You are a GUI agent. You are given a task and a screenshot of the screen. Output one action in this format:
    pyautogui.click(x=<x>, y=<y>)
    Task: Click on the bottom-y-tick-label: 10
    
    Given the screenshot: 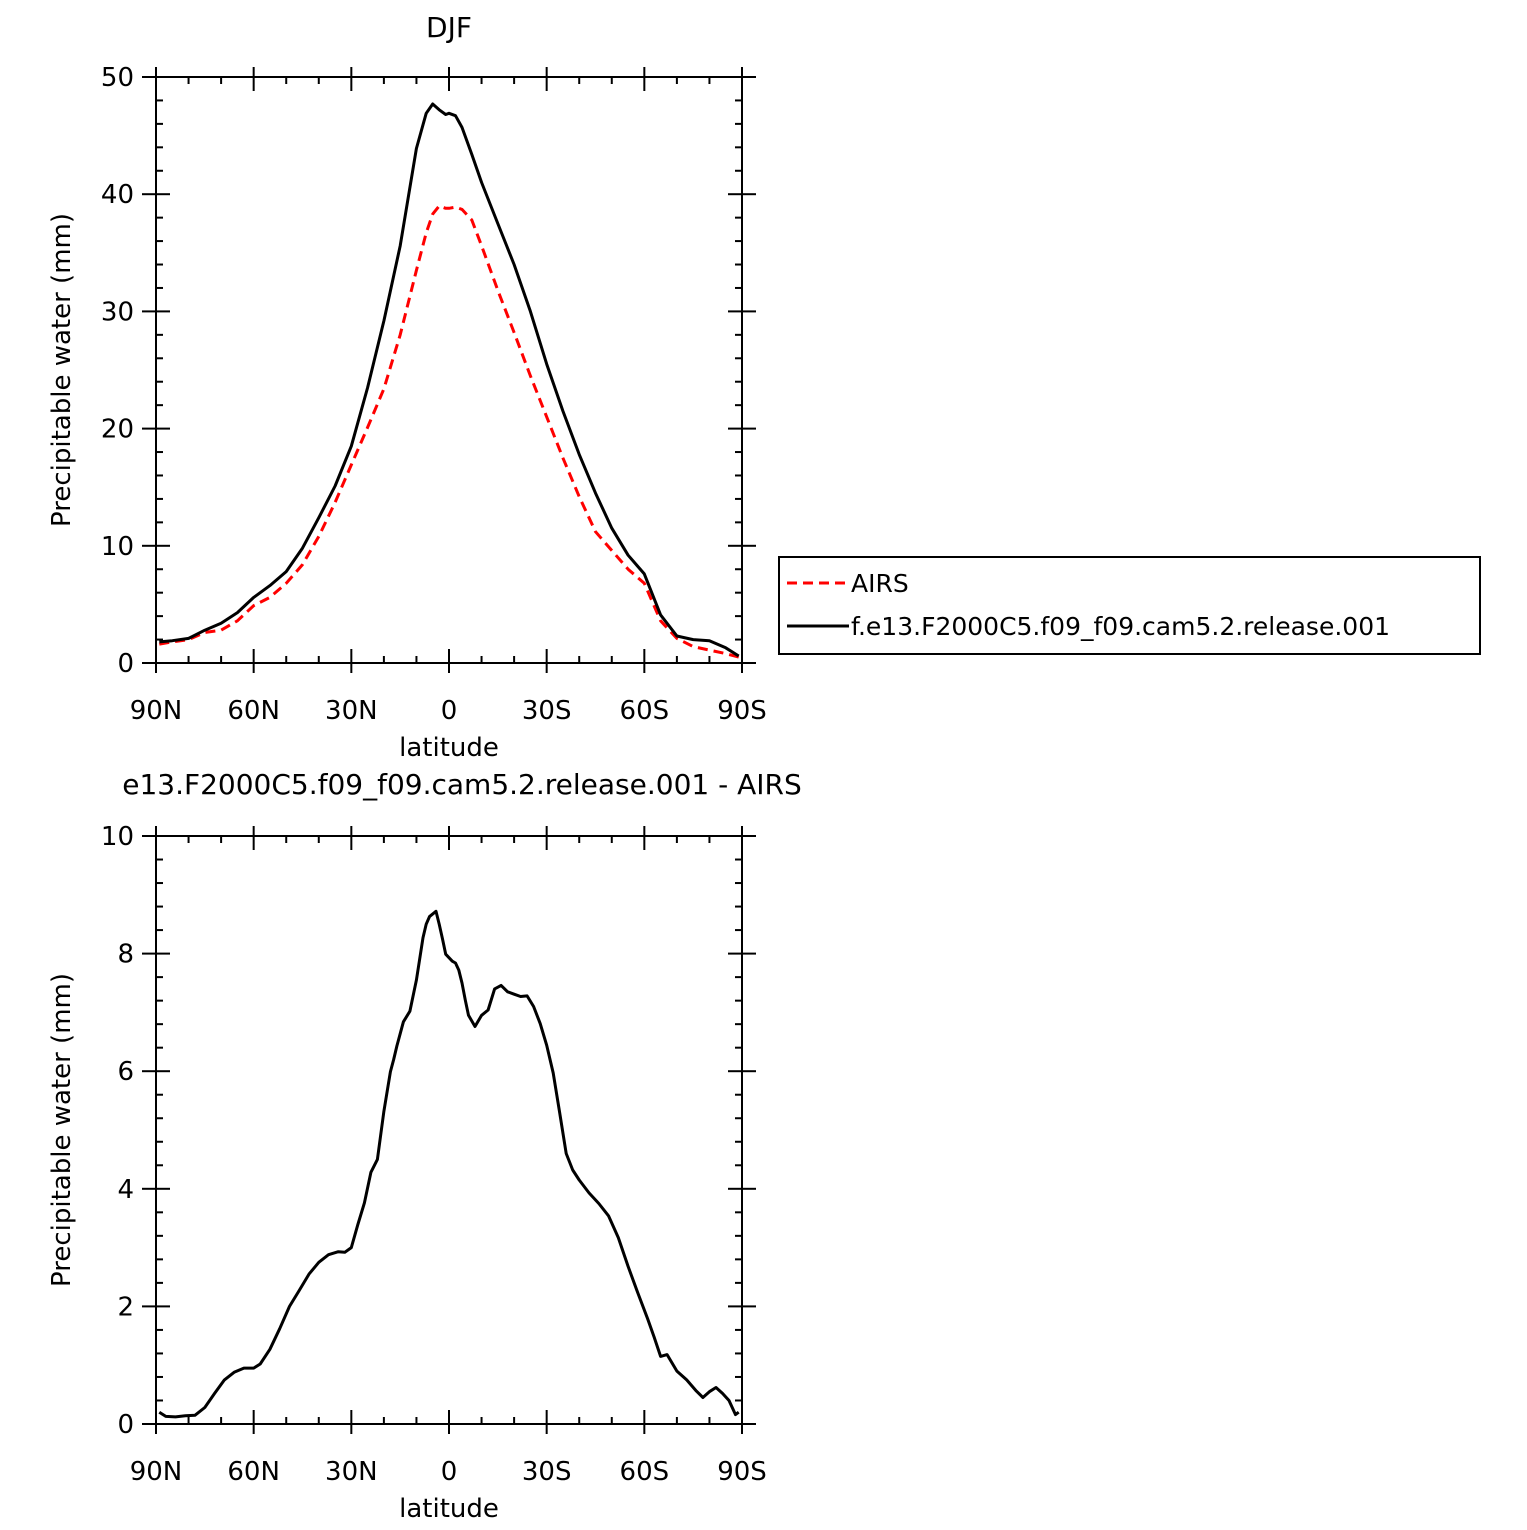 What is the action you would take?
    pyautogui.click(x=117, y=837)
    